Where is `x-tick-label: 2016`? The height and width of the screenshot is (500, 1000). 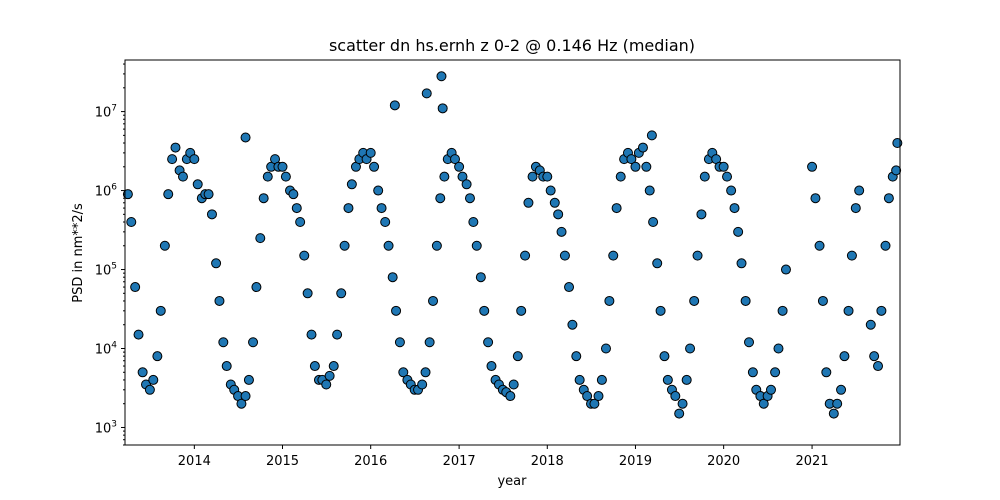
x-tick-label: 2016 is located at coordinates (370, 461).